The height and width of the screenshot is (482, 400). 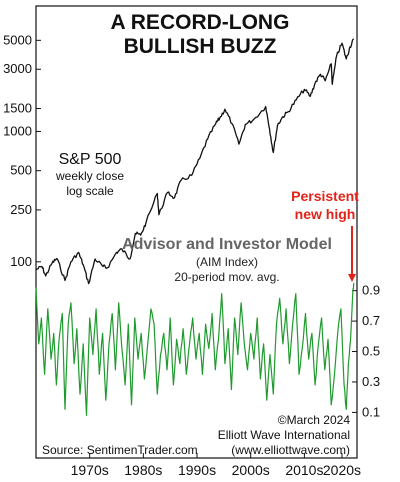 I want to click on x-tick-label: 2020s, so click(x=342, y=470).